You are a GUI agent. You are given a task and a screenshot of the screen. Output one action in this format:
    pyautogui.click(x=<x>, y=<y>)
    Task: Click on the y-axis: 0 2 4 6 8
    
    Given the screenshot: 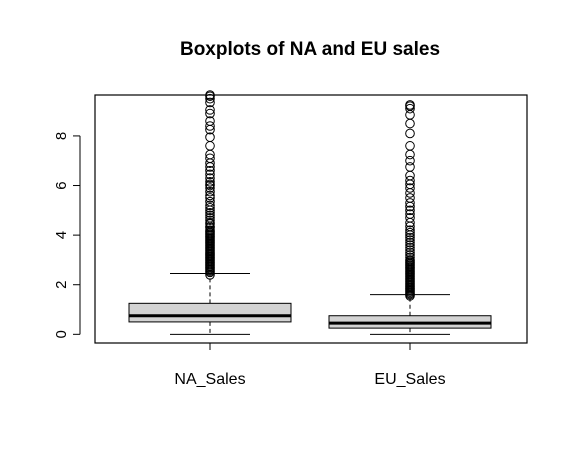 What is the action you would take?
    pyautogui.click(x=67, y=235)
    